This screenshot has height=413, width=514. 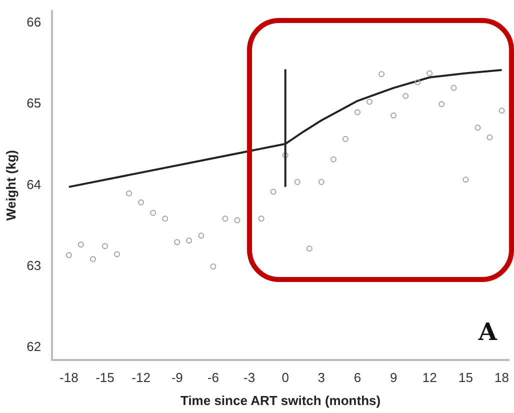 What do you see at coordinates (105, 378) in the screenshot?
I see `x-tick-label: -15` at bounding box center [105, 378].